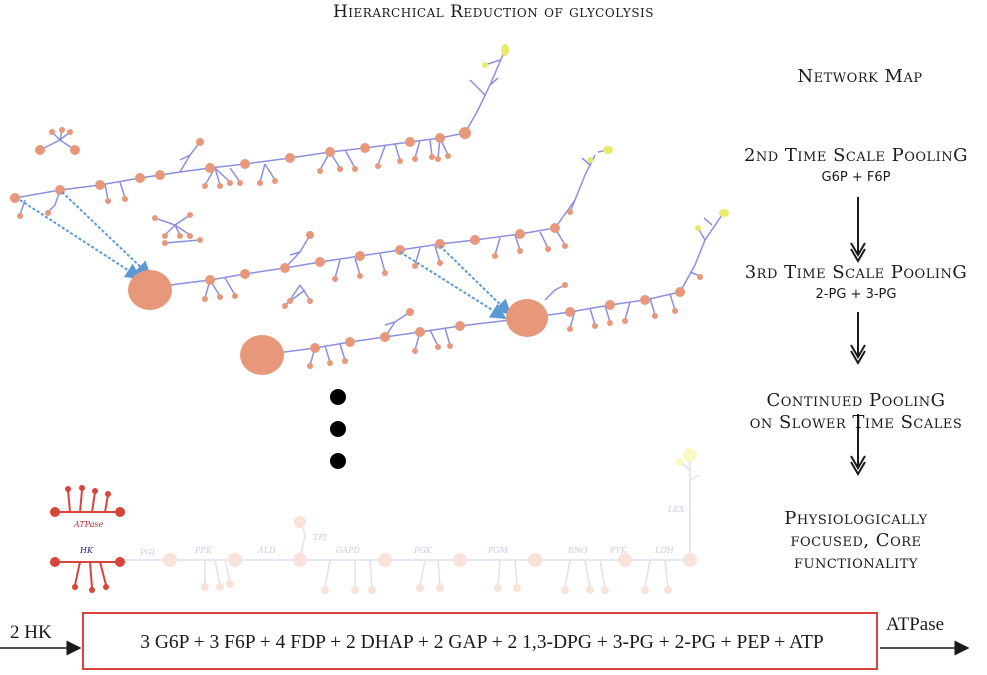 This screenshot has width=987, height=675. I want to click on hk-node, so click(87, 575).